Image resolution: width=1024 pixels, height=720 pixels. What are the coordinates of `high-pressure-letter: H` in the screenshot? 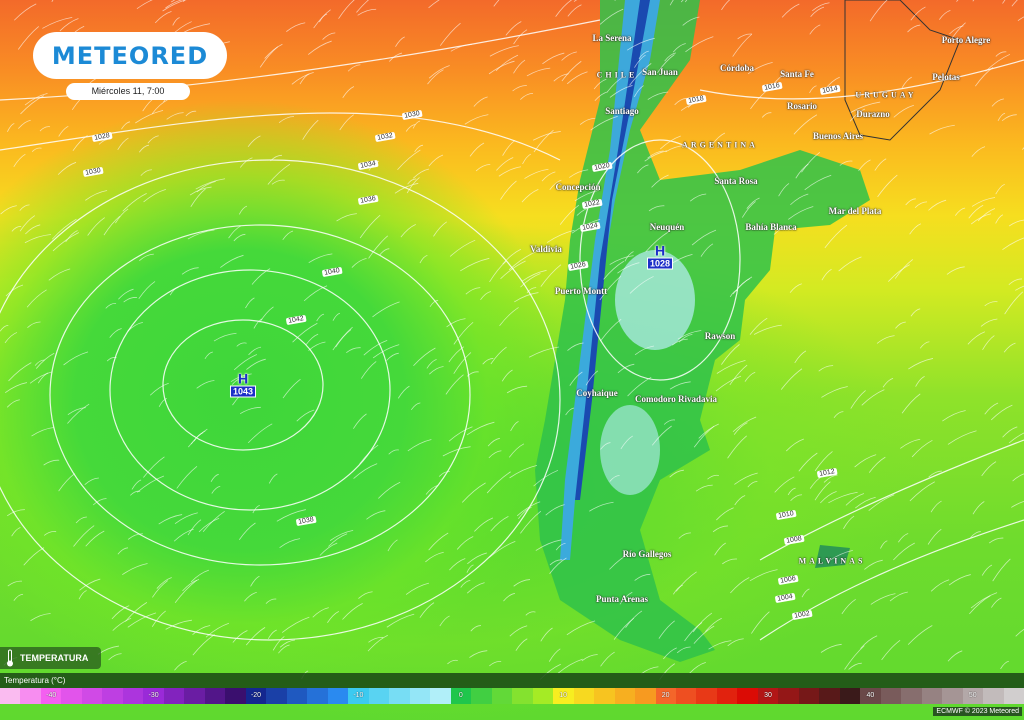 It's located at (660, 250).